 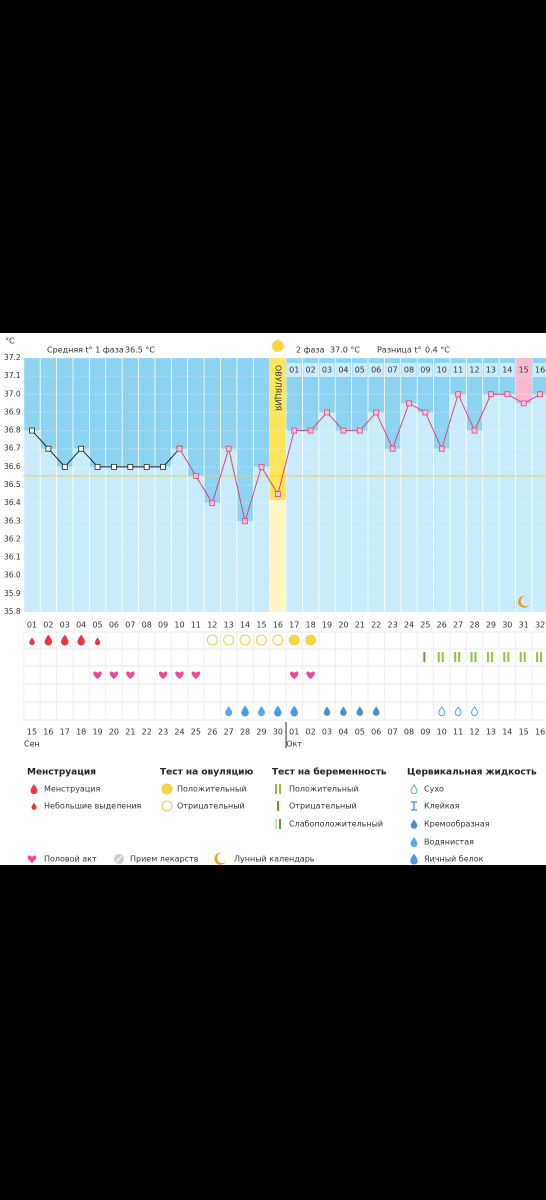 I want to click on moon, so click(x=524, y=601).